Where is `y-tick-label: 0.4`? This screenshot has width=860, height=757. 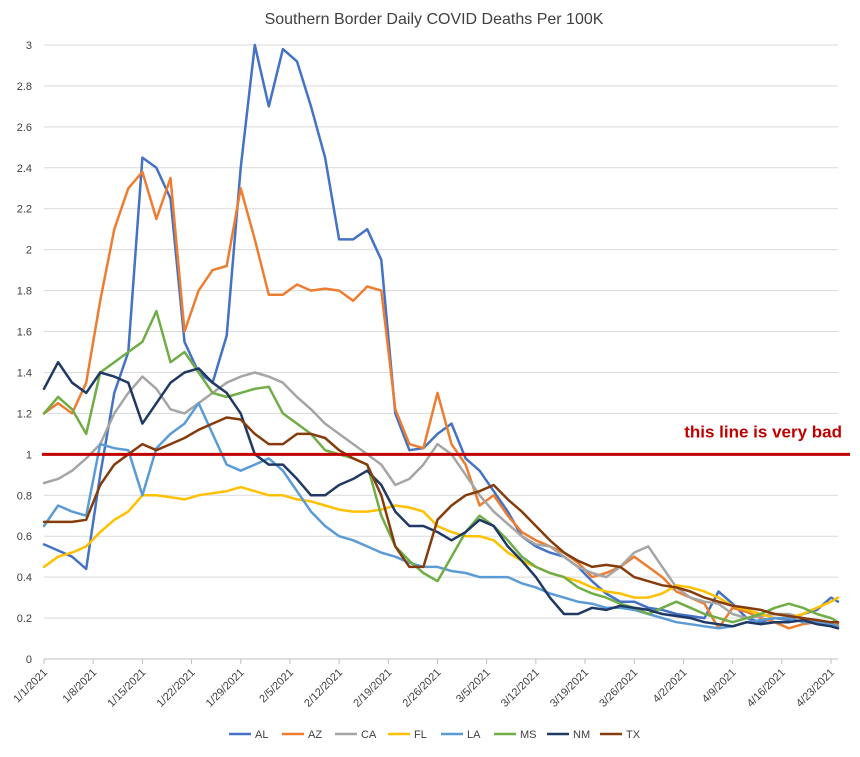
y-tick-label: 0.4 is located at coordinates (24, 578).